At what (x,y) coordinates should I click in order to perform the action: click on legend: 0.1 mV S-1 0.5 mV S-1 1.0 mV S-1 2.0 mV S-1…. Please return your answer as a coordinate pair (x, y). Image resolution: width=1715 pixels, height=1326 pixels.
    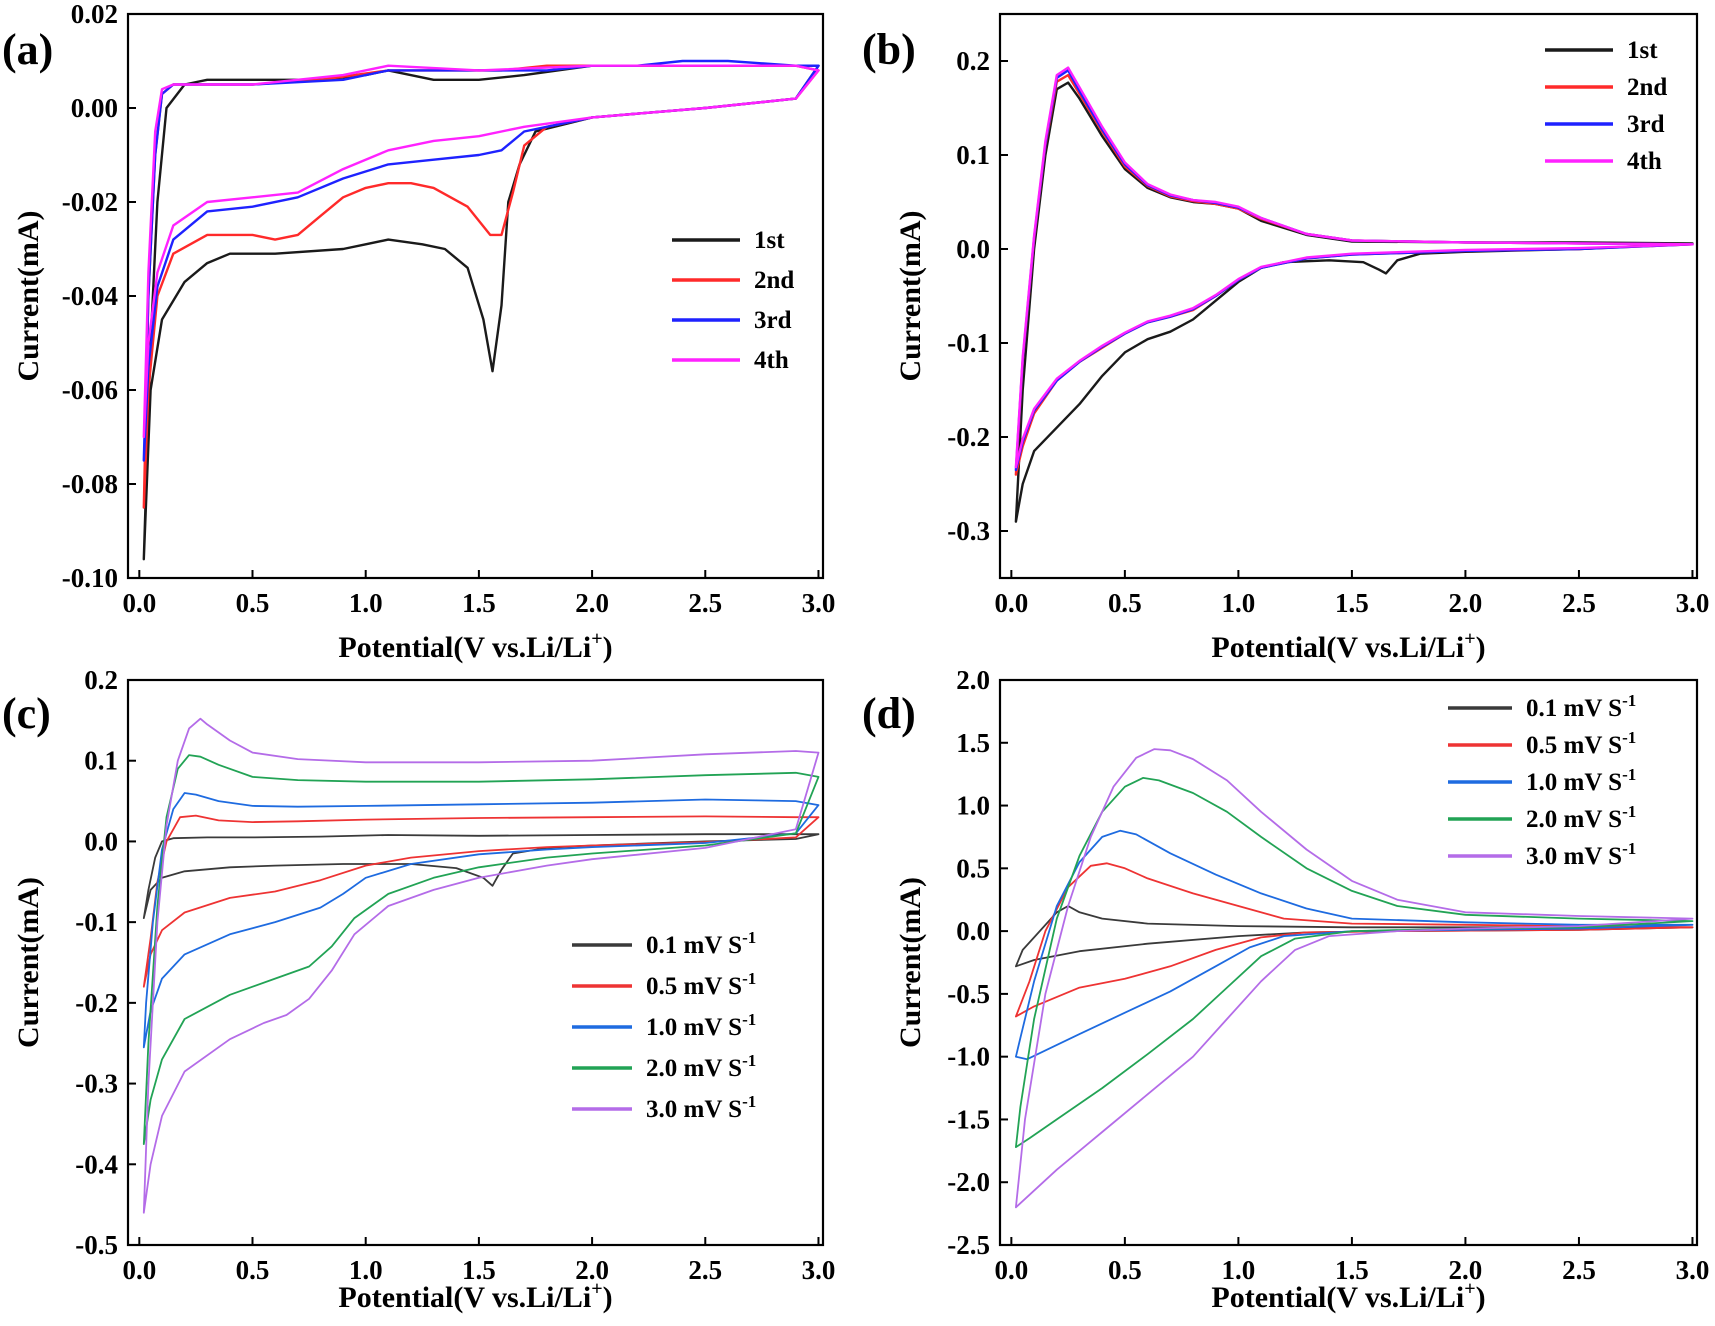
    Looking at the image, I should click on (664, 1025).